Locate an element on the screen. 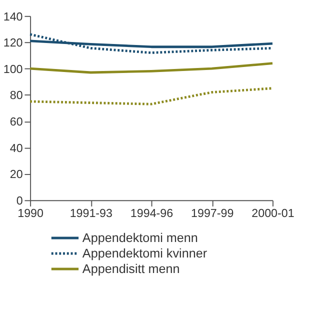 The width and height of the screenshot is (320, 320). y-tick-label: 140 is located at coordinates (13, 17).